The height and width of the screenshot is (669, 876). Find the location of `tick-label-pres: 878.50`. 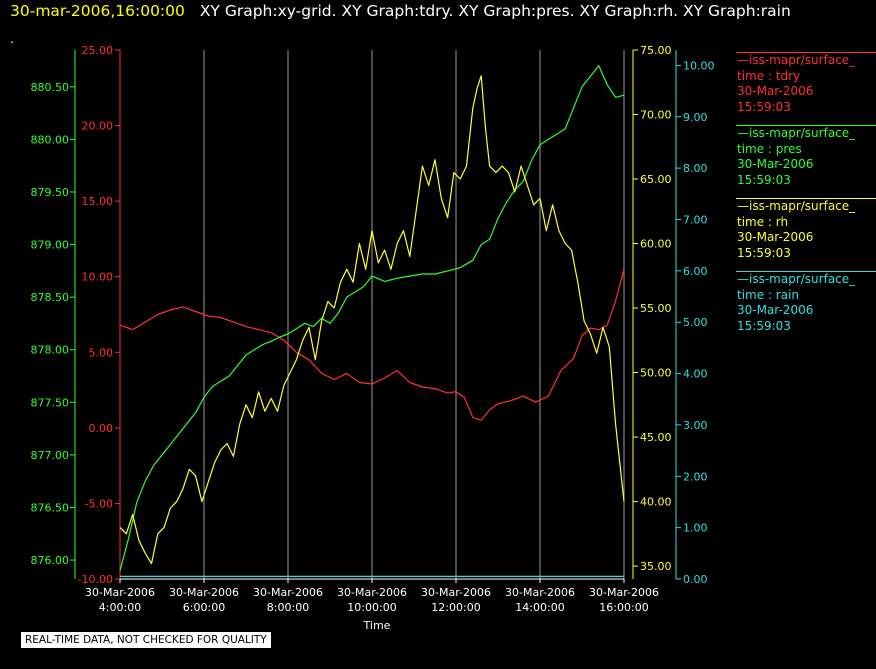

tick-label-pres: 878.50 is located at coordinates (50, 297).